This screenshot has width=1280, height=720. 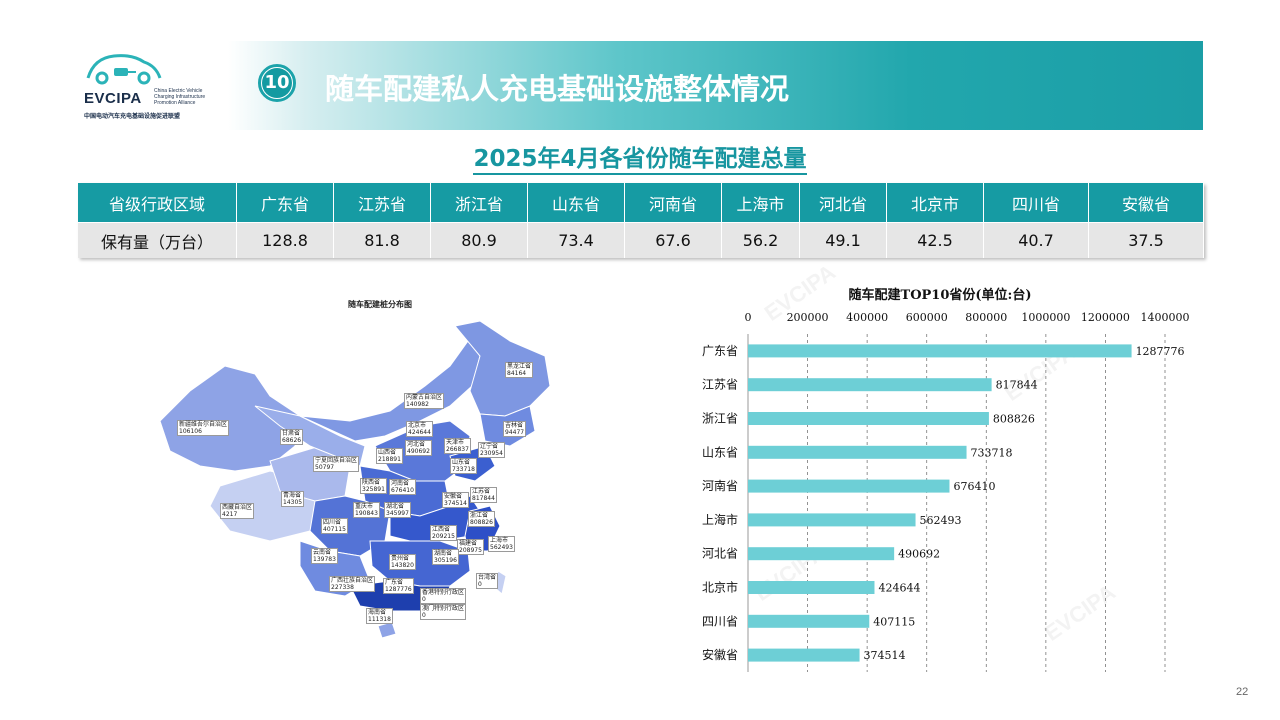 I want to click on map-label-hainan: 海南省 111318, so click(x=379, y=616).